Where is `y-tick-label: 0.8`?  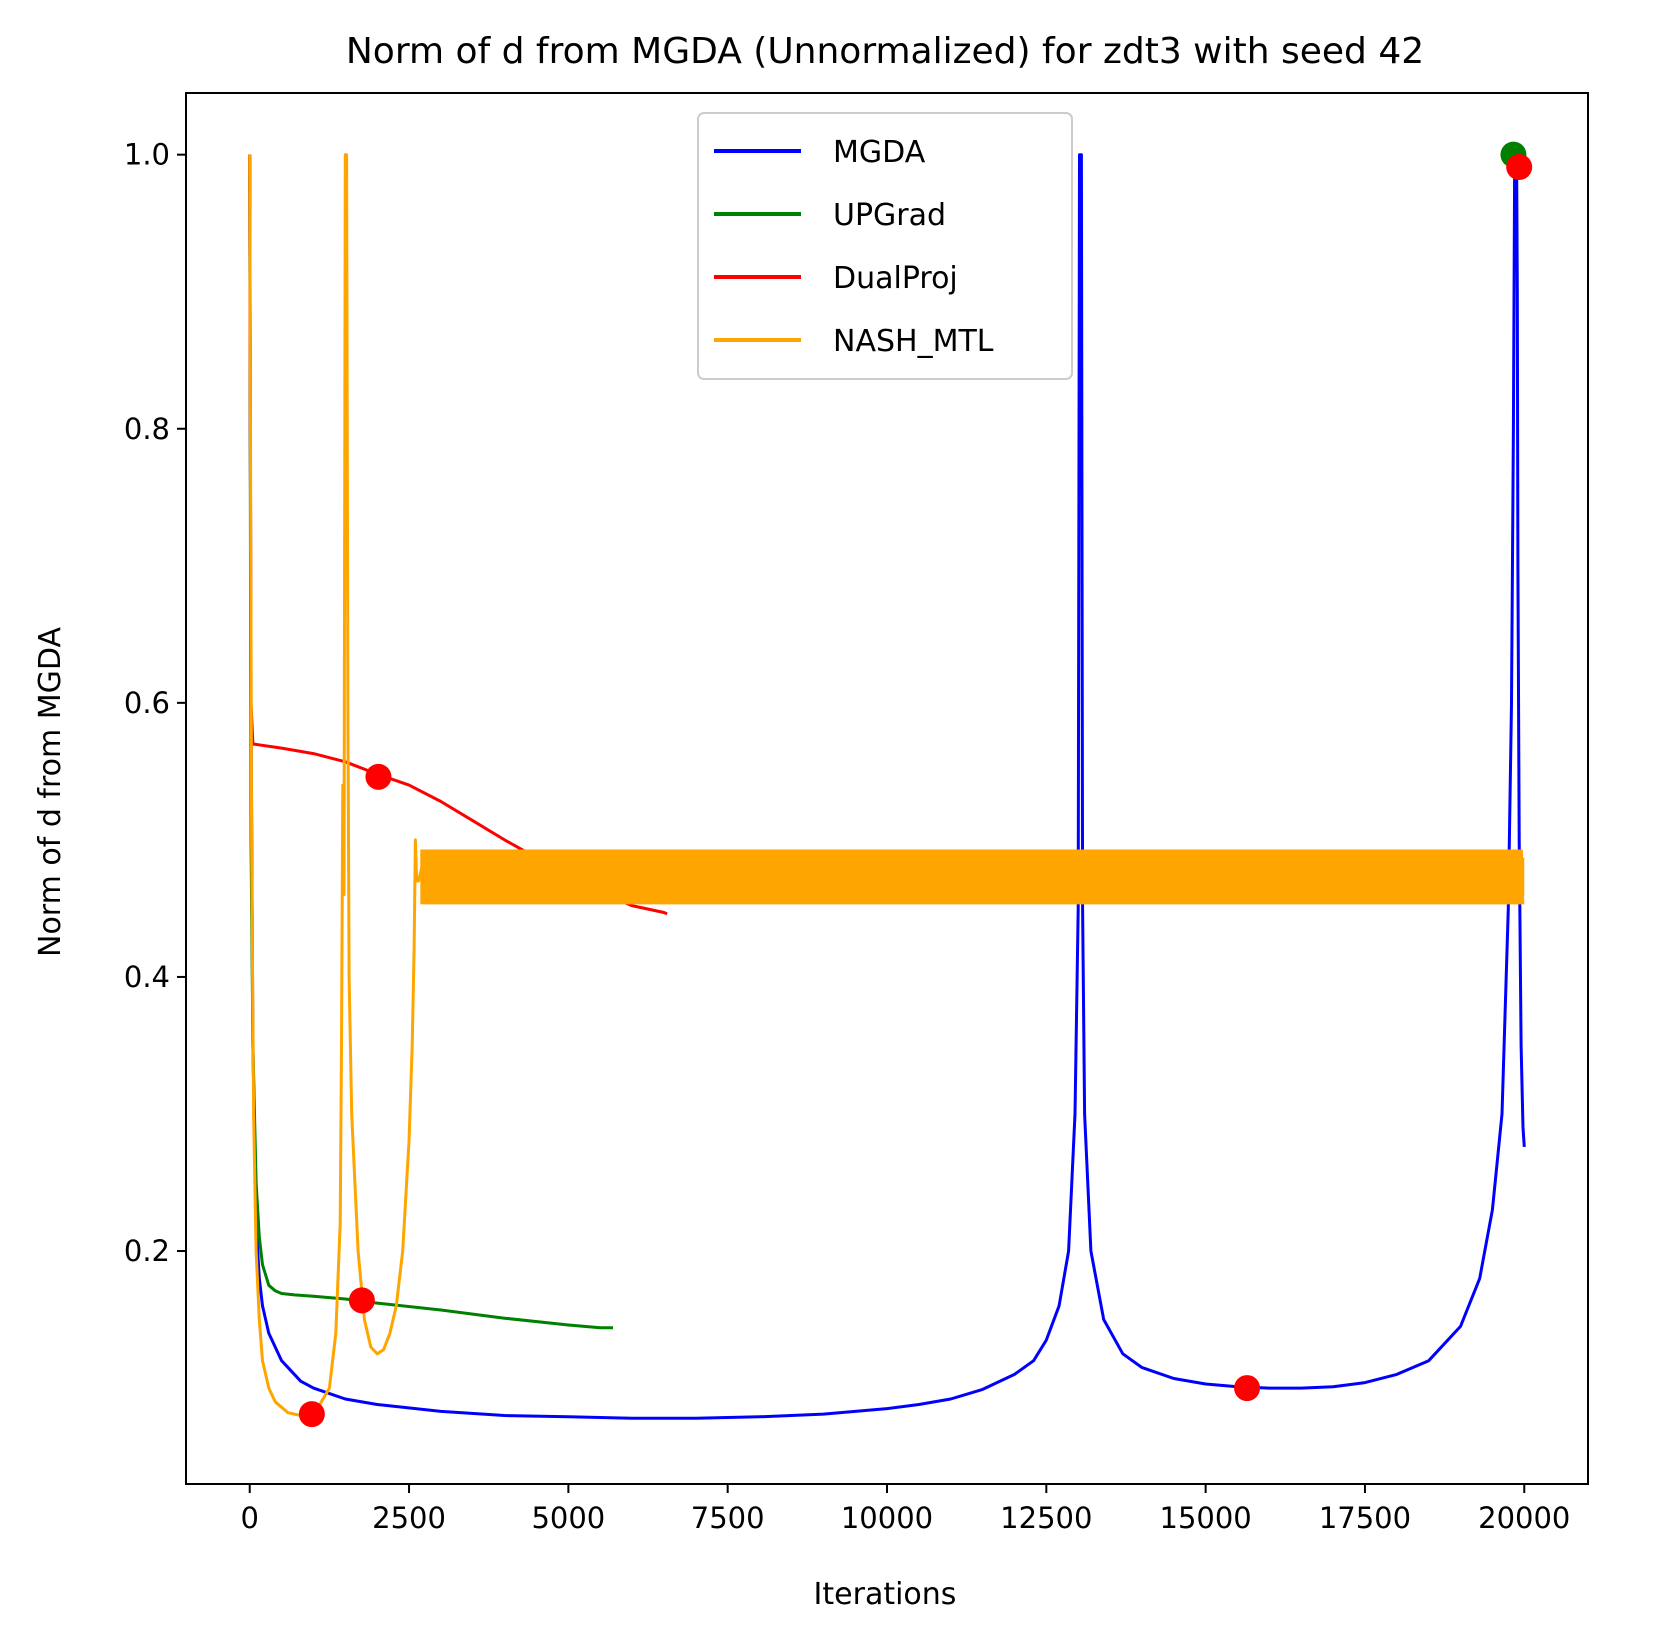
y-tick-label: 0.8 is located at coordinates (147, 429).